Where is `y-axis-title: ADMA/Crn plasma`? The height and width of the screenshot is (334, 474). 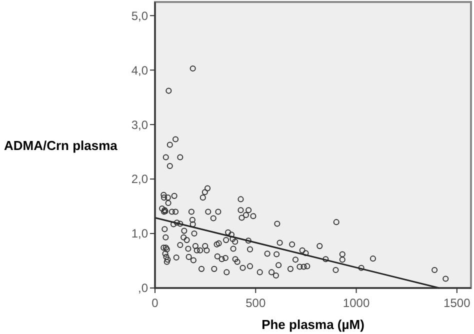
y-axis-title: ADMA/Crn plasma is located at coordinates (61, 145).